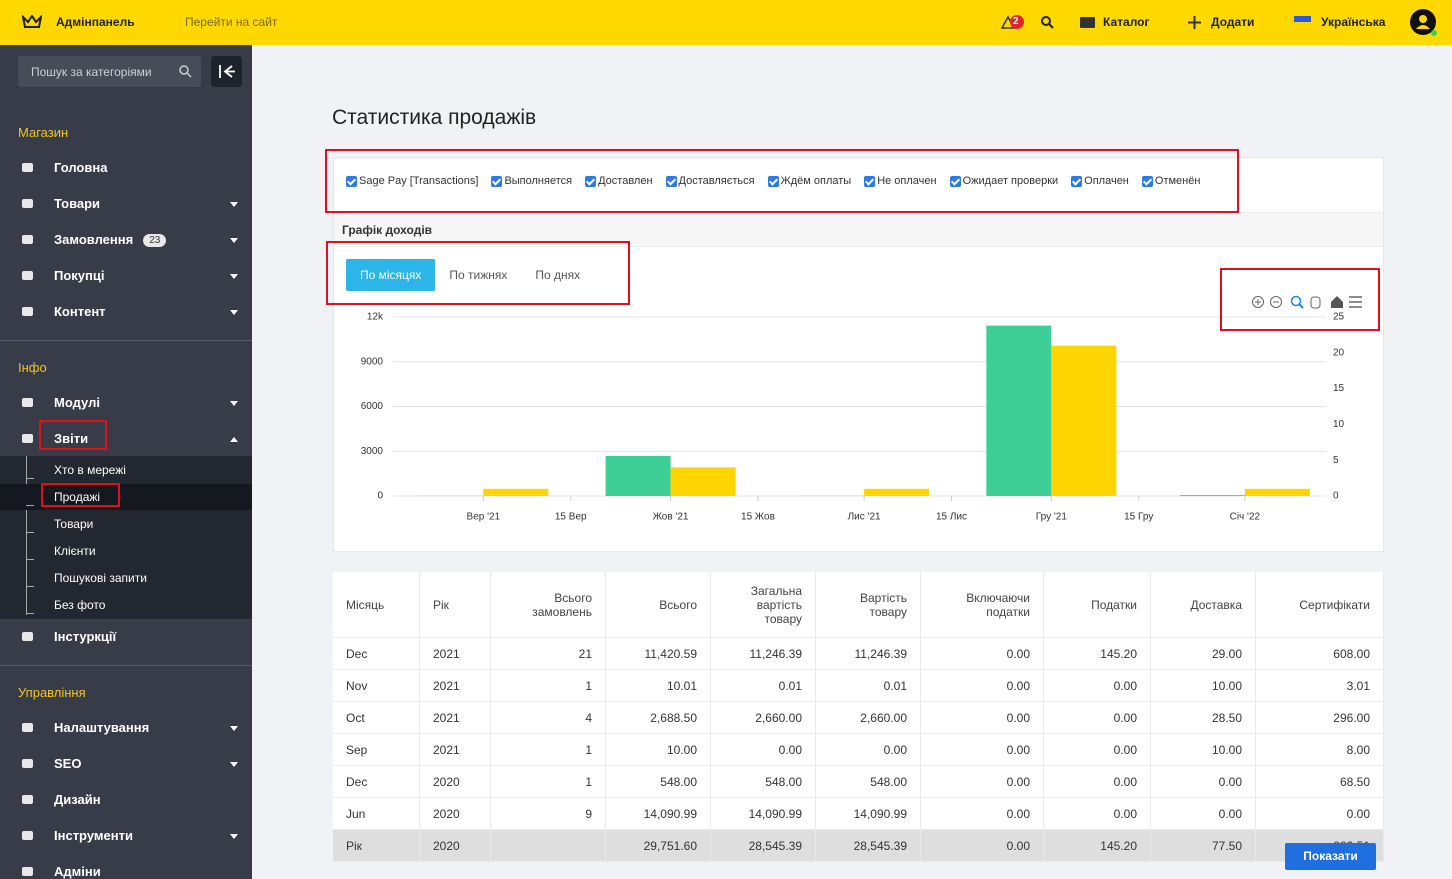 The width and height of the screenshot is (1452, 879). What do you see at coordinates (1339, 352) in the screenshot?
I see `y2-tick-label: 20` at bounding box center [1339, 352].